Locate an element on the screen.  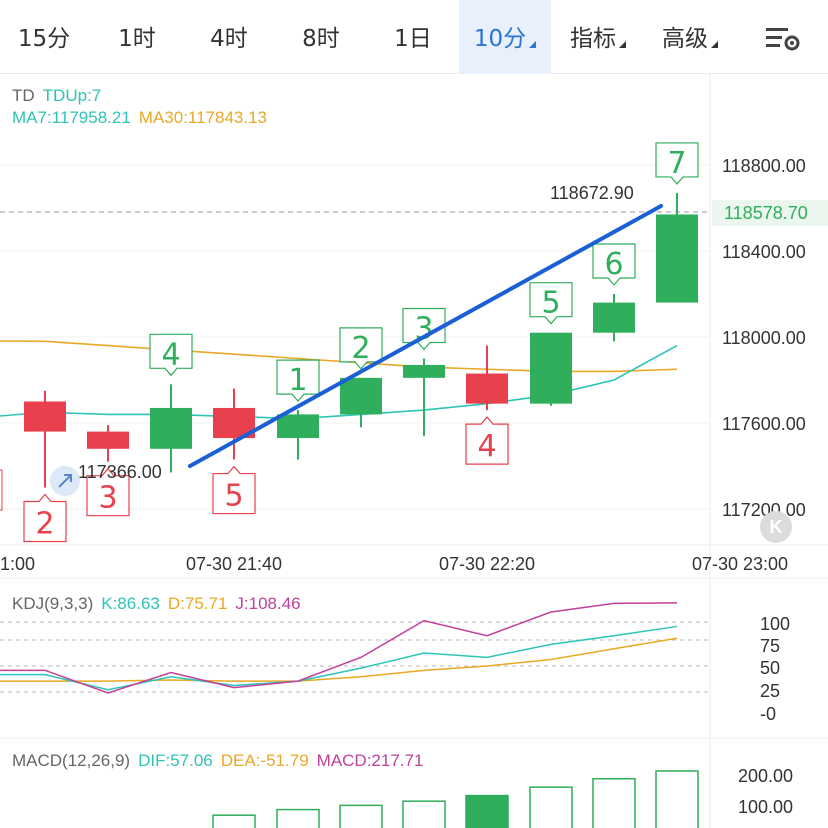
tab-7: 高级 is located at coordinates (690, 37).